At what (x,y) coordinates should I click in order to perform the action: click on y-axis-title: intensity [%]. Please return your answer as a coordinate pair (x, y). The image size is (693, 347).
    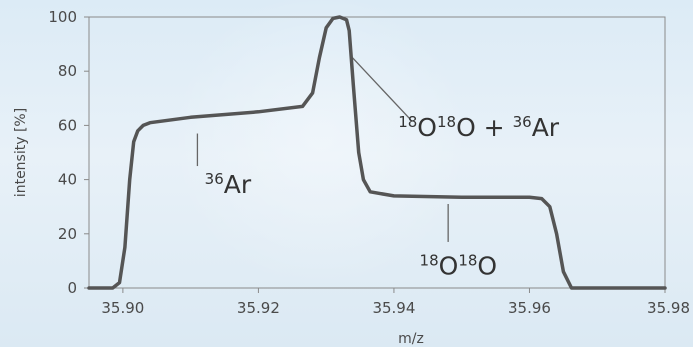
    Looking at the image, I should click on (21, 152).